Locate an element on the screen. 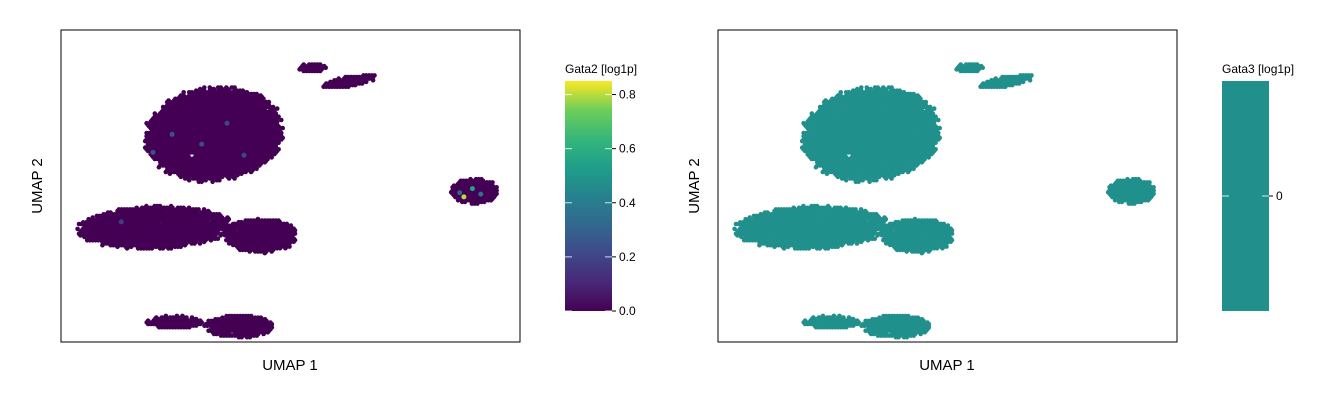  cluster-bottom-blob-a is located at coordinates (174, 321).